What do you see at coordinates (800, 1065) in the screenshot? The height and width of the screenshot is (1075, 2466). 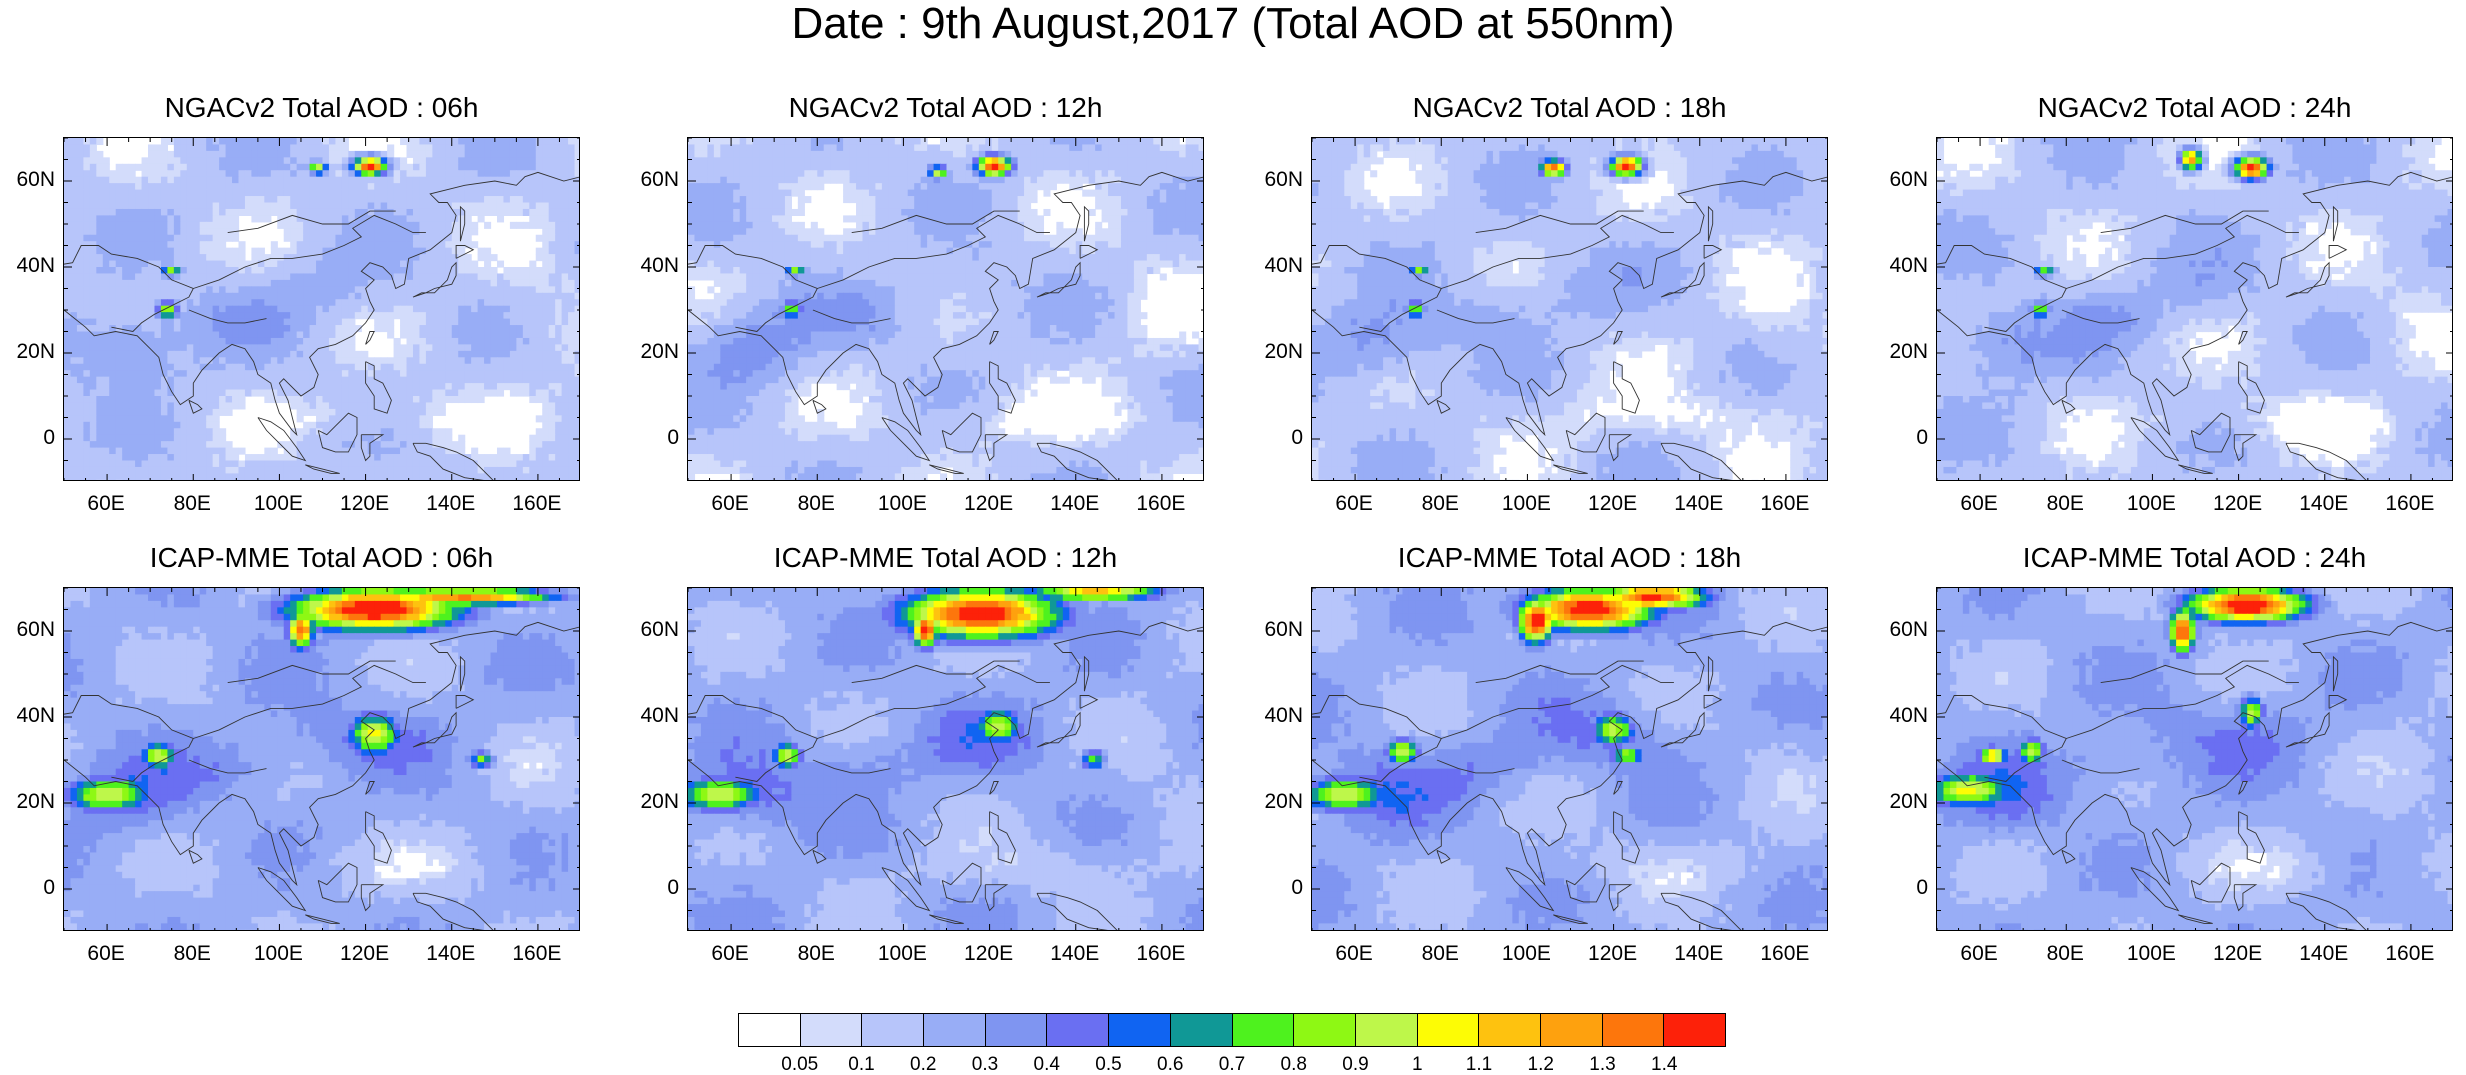 I see `colorbar-label: 0.05` at bounding box center [800, 1065].